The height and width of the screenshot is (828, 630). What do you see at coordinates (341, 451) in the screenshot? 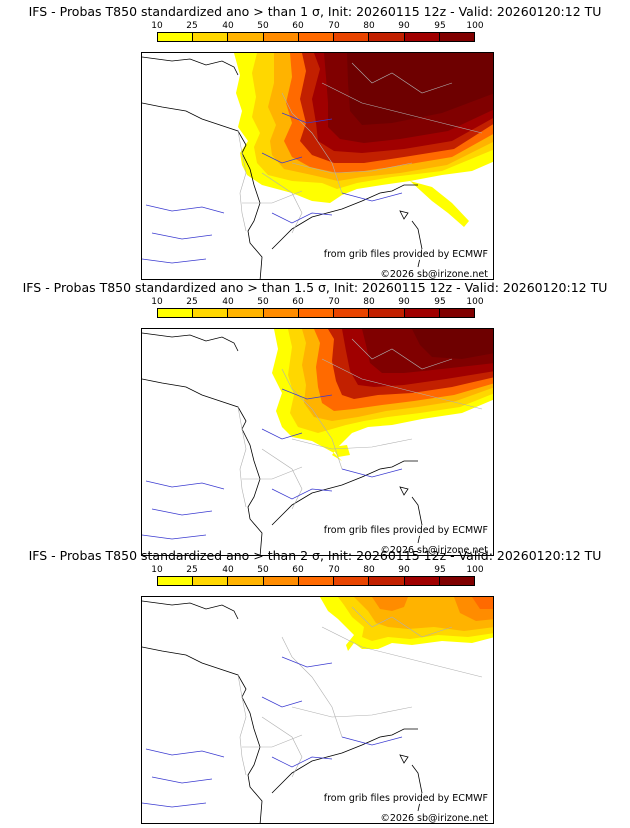
I see `prob-contour-yellow-blob` at bounding box center [341, 451].